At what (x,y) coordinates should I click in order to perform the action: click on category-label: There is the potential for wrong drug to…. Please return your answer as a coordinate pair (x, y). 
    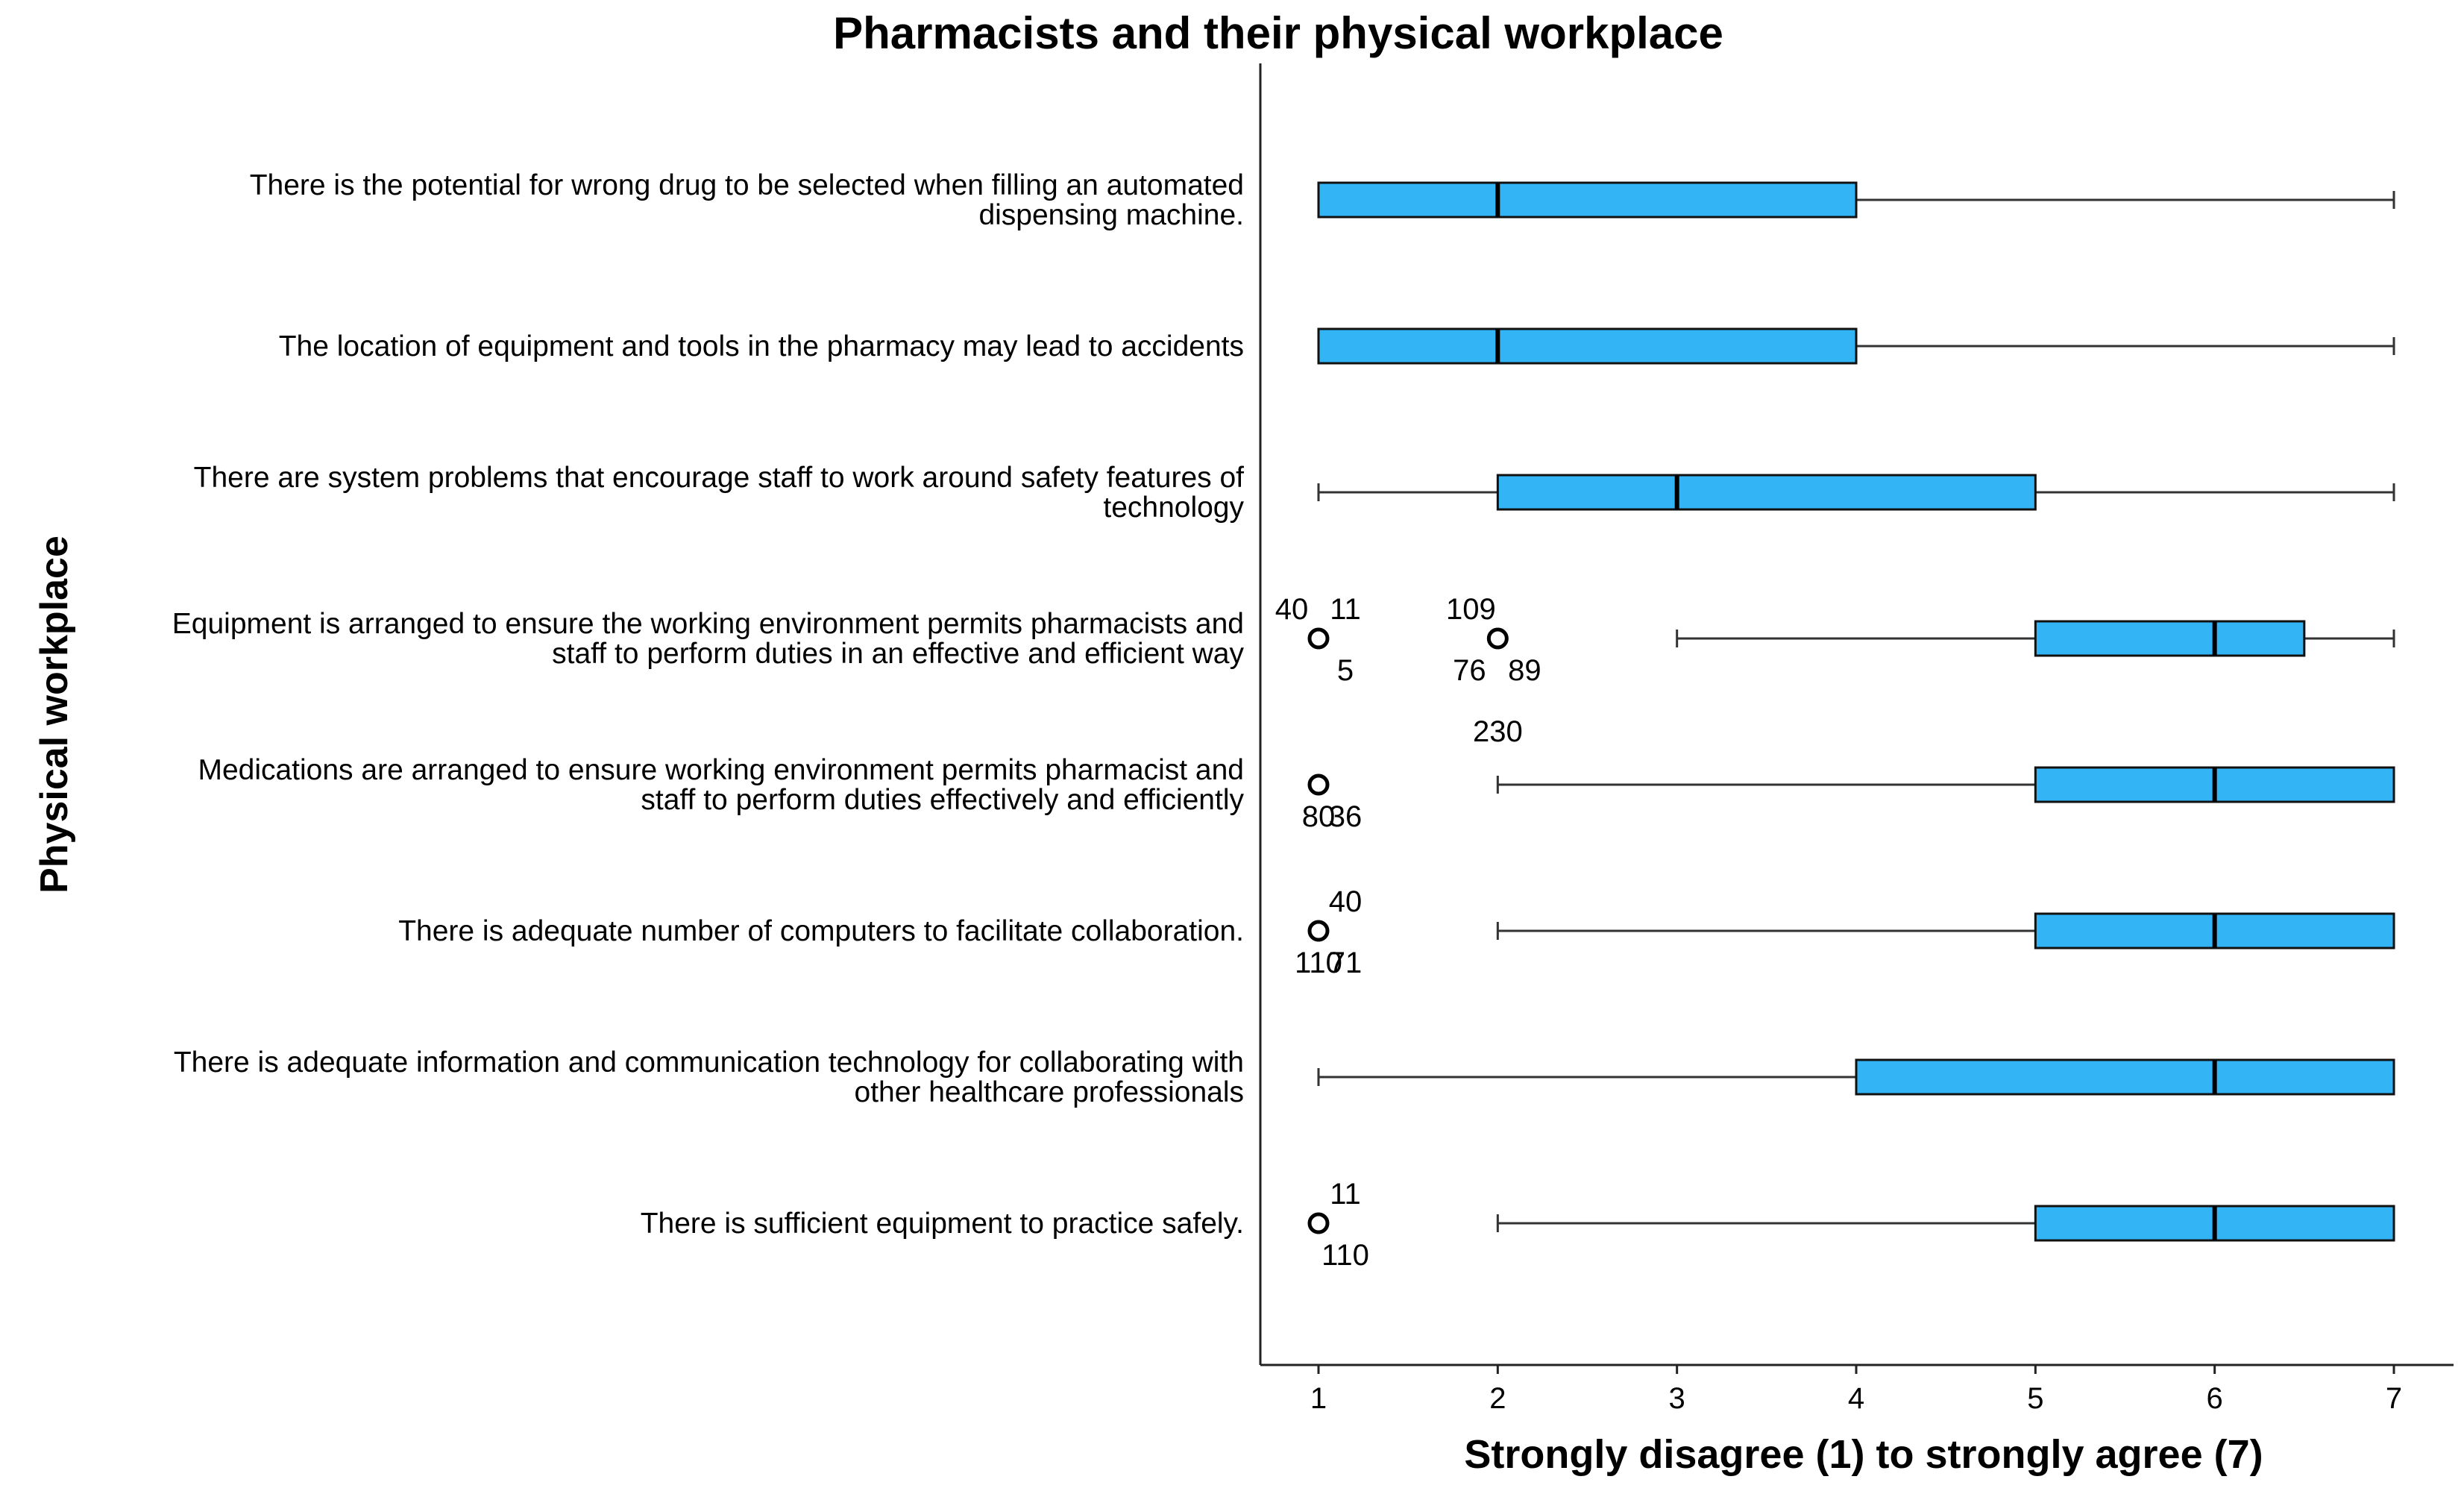
    Looking at the image, I should click on (747, 185).